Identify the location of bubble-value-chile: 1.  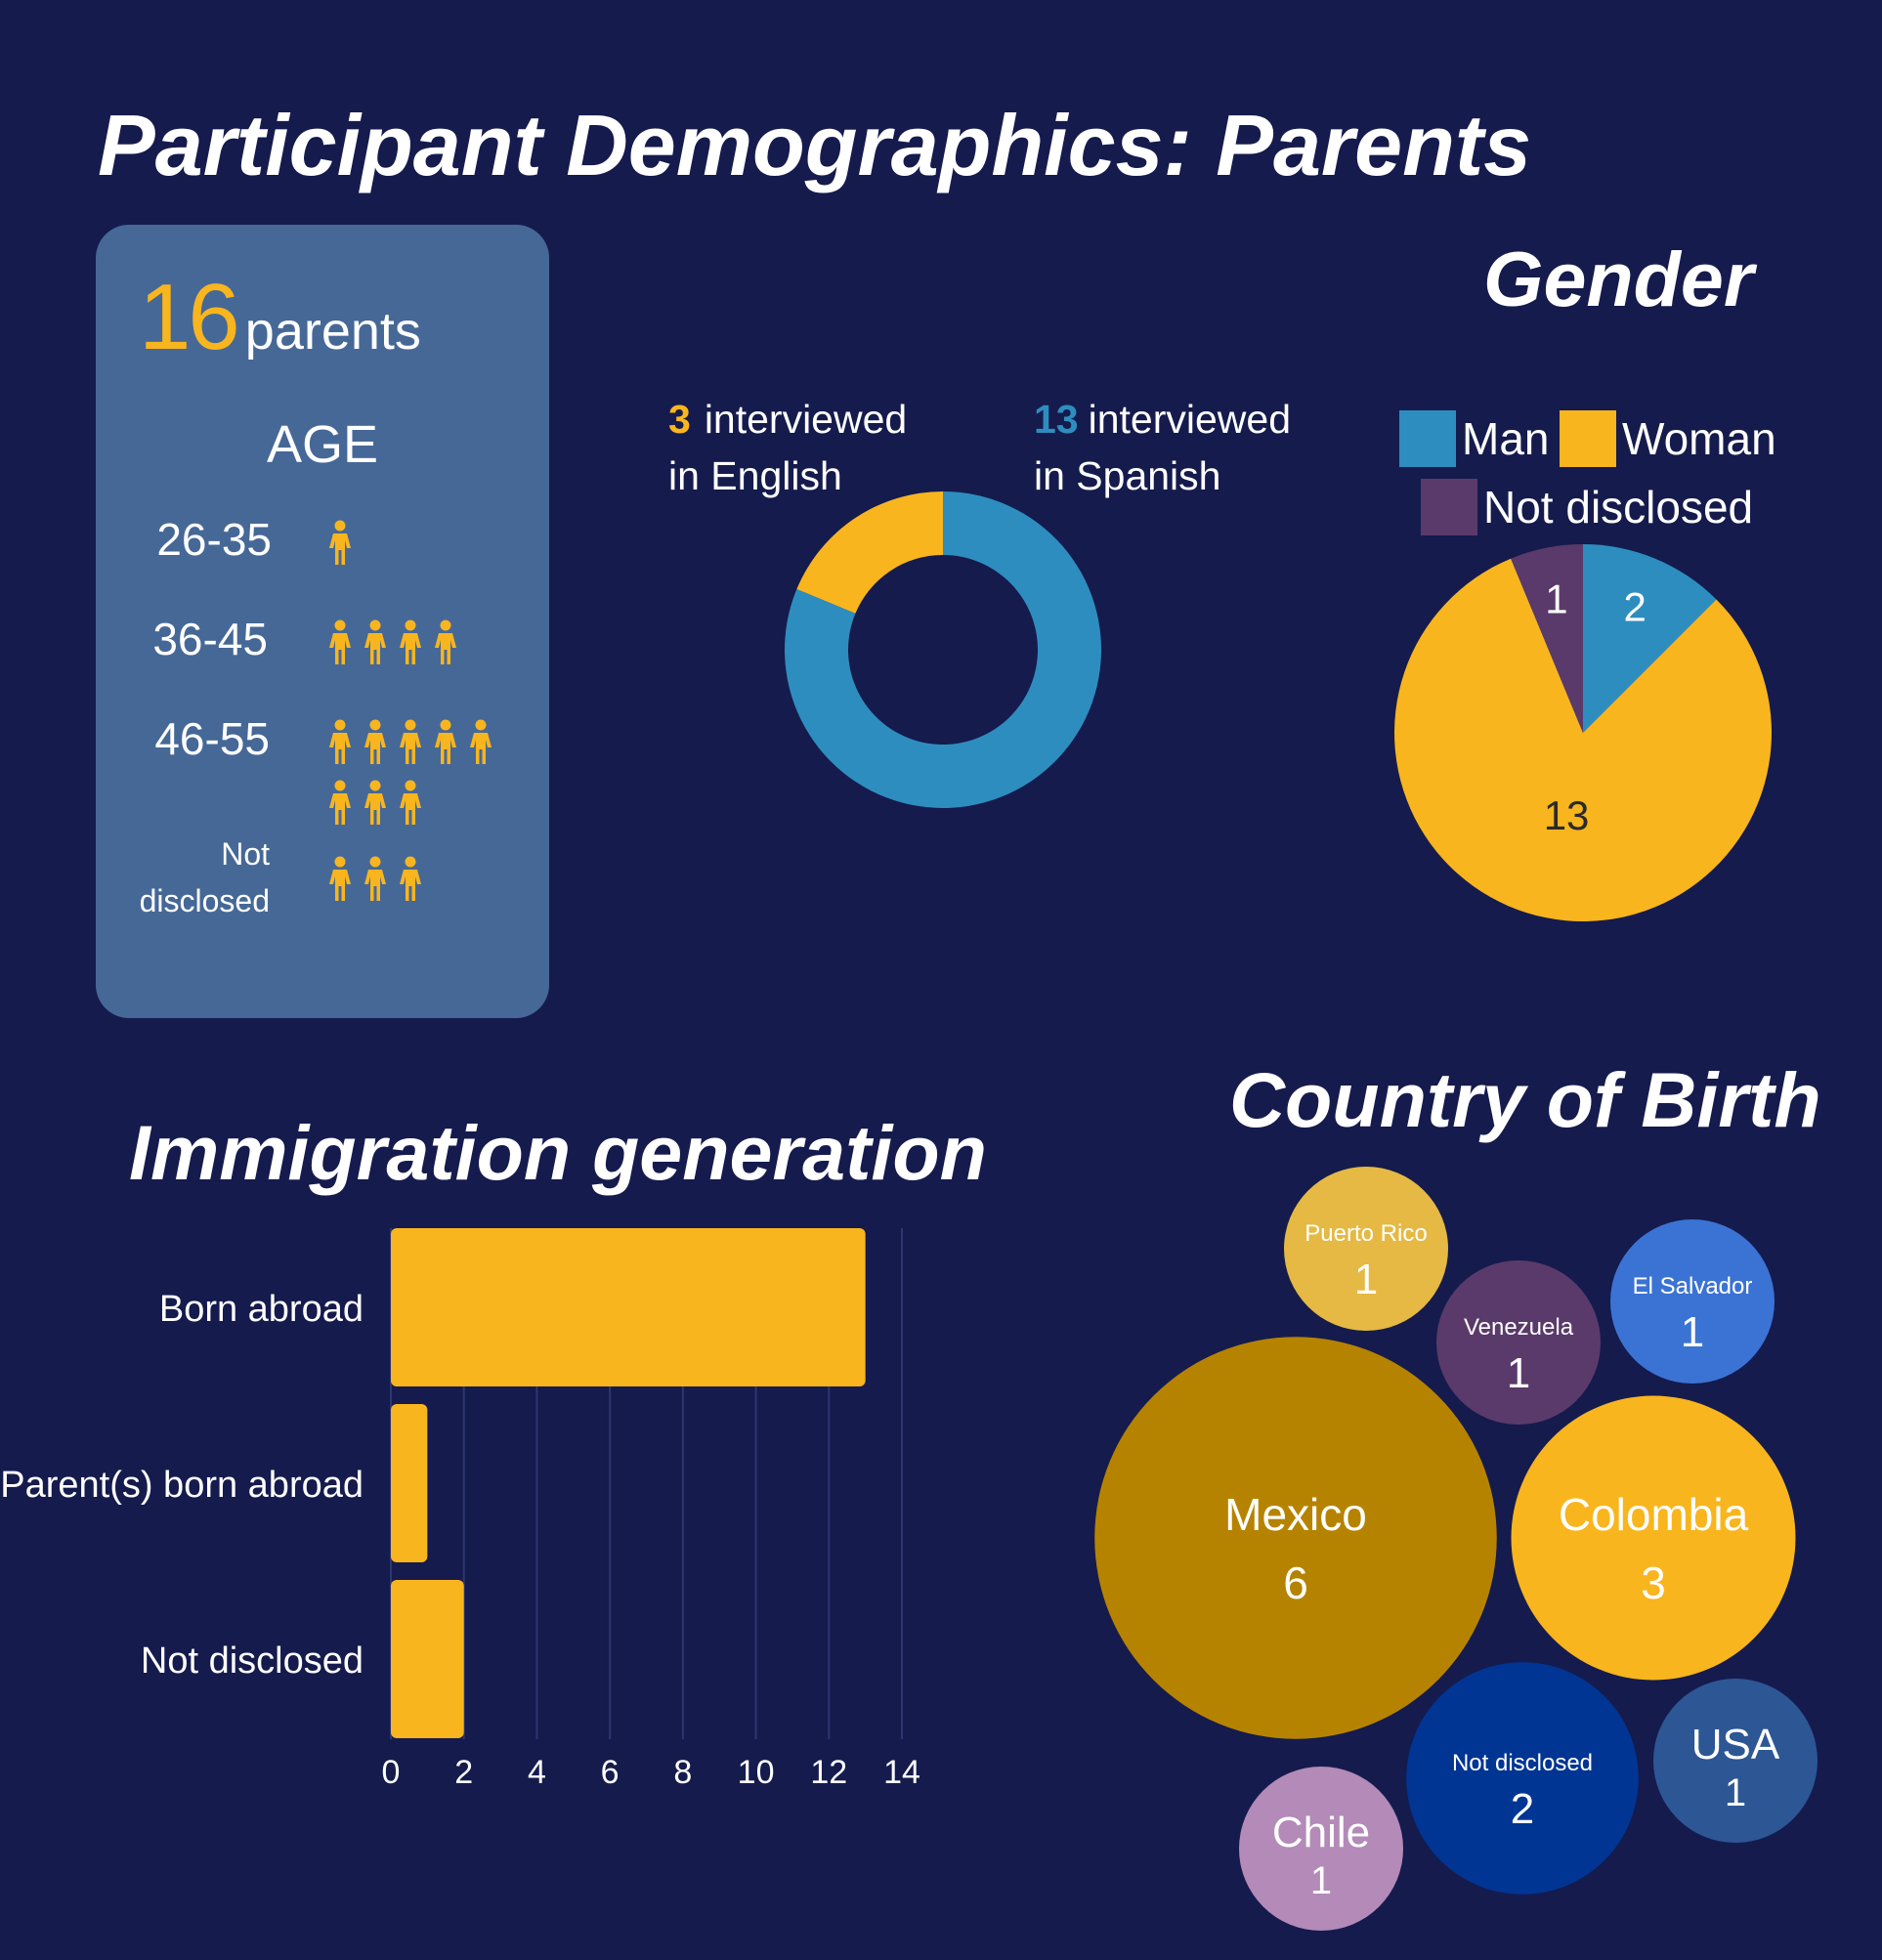
(1321, 1880).